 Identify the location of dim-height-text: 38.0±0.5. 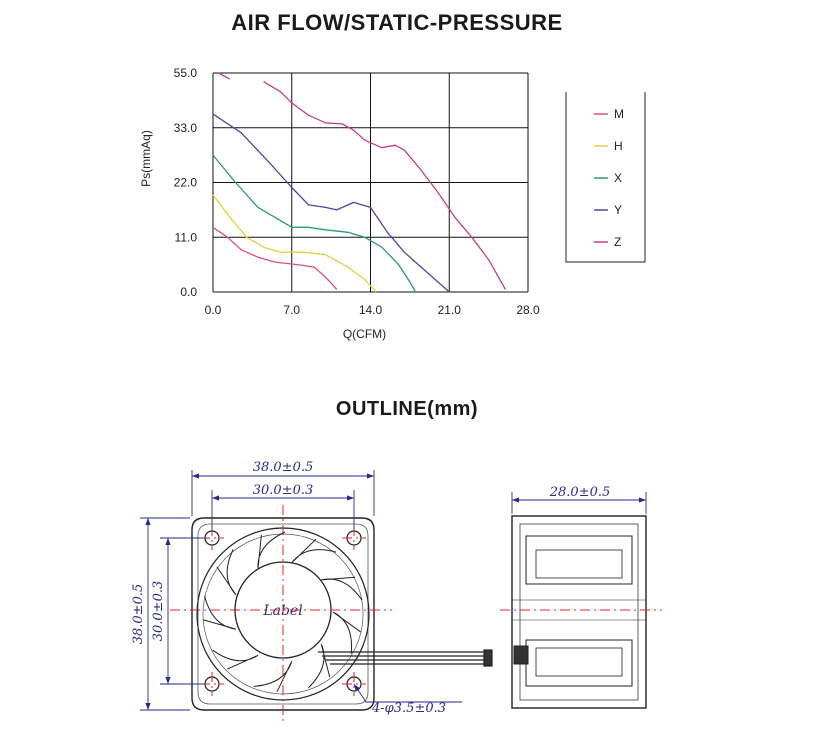
(138, 614).